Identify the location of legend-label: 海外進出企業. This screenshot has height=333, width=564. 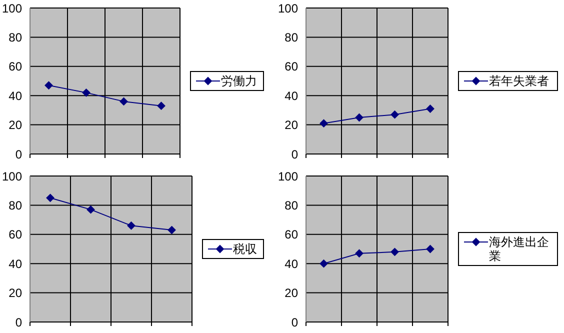
(519, 249).